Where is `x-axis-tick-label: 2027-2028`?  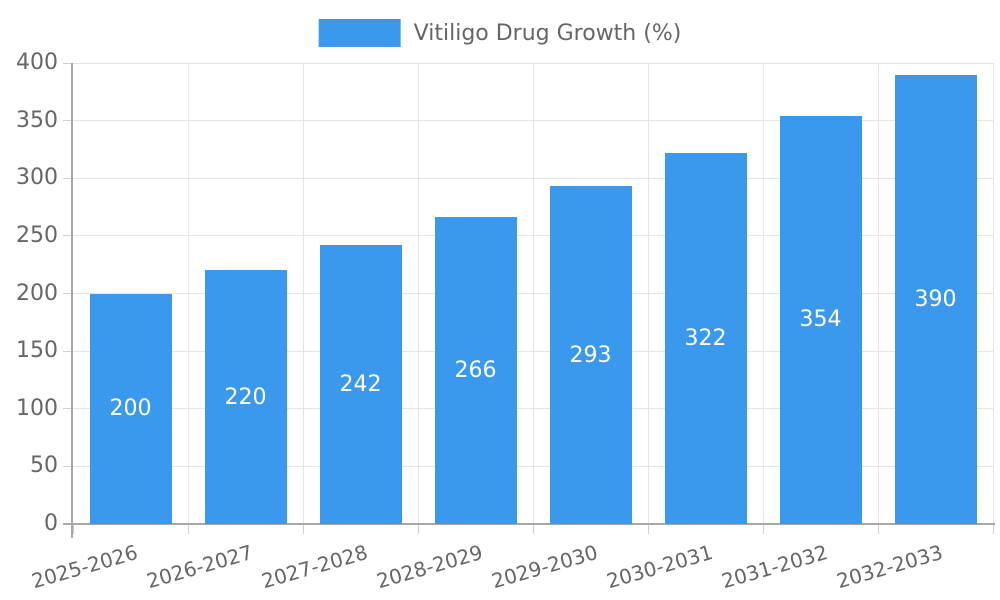 x-axis-tick-label: 2027-2028 is located at coordinates (315, 567).